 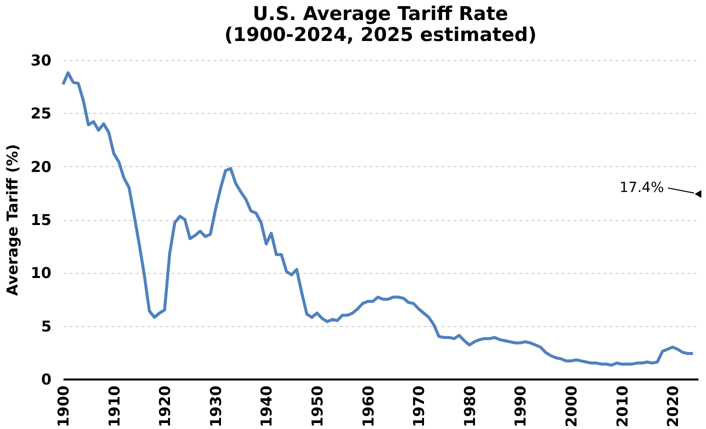 What do you see at coordinates (622, 407) in the screenshot?
I see `x-tick-label: 2010` at bounding box center [622, 407].